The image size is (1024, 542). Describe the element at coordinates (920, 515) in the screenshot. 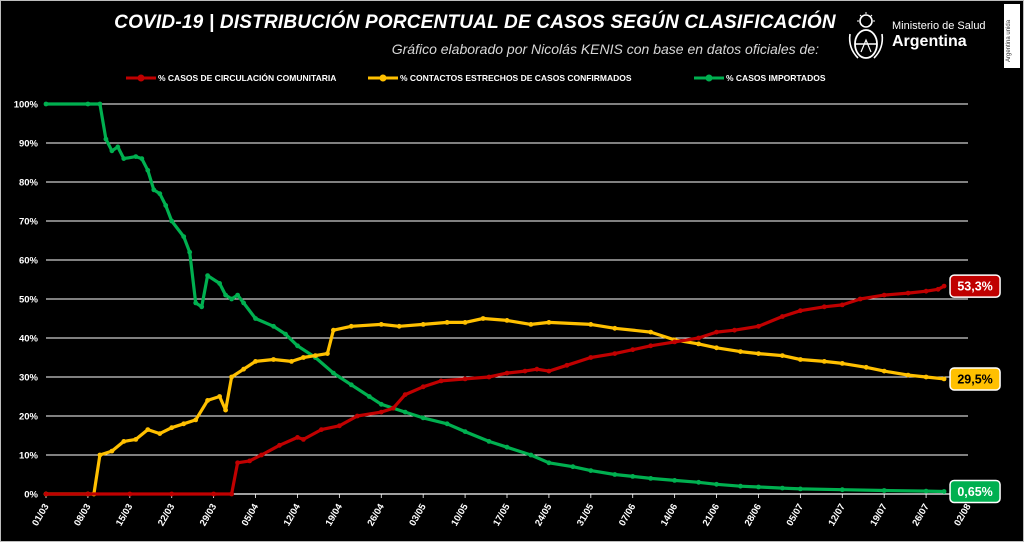

I see `x-tick-label: 26/07` at that location.